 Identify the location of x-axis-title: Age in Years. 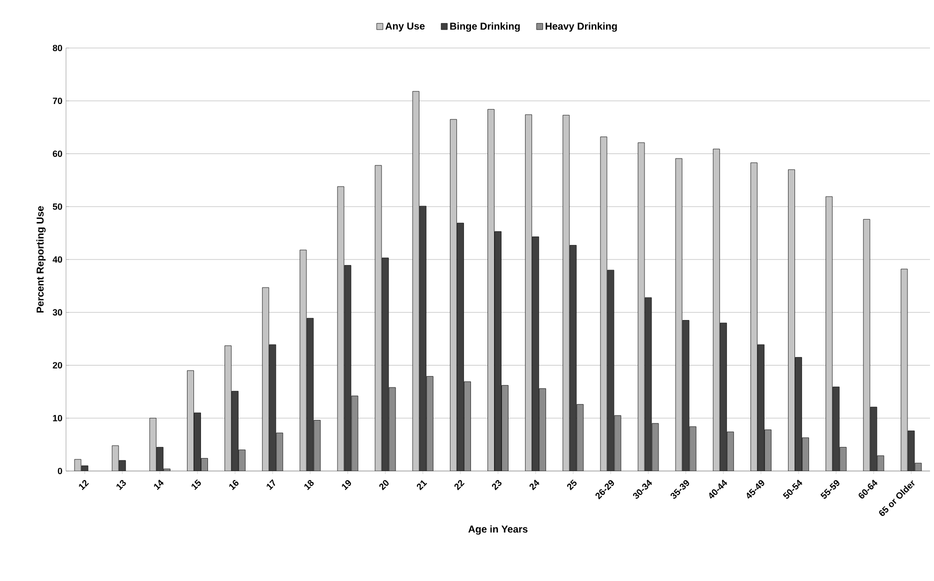
(498, 530).